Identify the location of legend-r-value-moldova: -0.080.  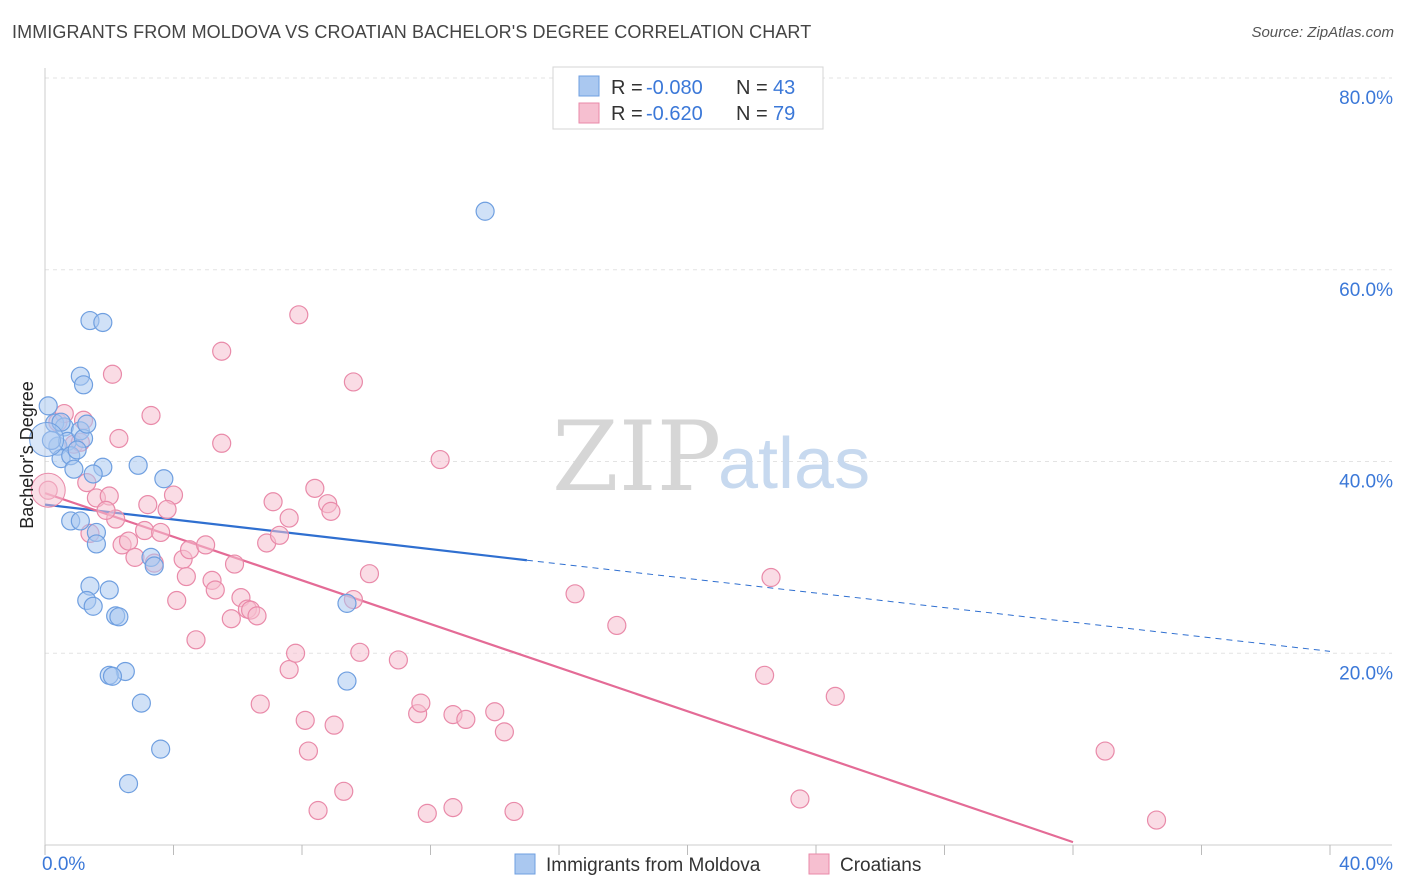
(674, 88).